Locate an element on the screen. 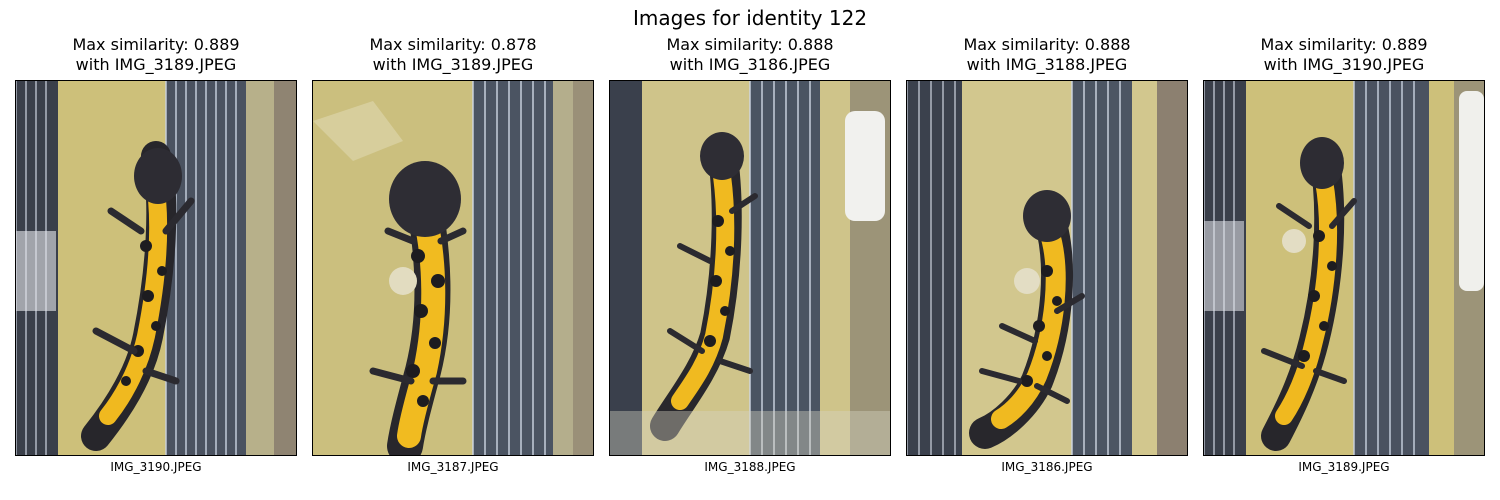  panel-filename: IMG_3187.JPEG is located at coordinates (453, 467).